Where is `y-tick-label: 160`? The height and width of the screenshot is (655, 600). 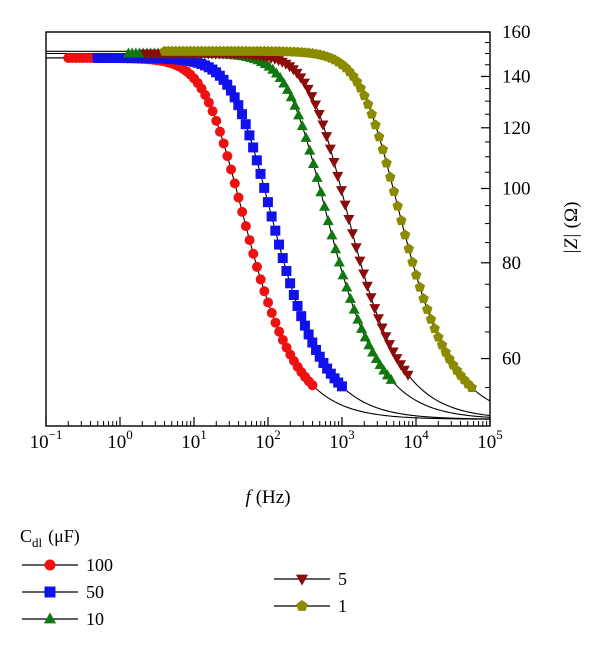
y-tick-label: 160 is located at coordinates (516, 32).